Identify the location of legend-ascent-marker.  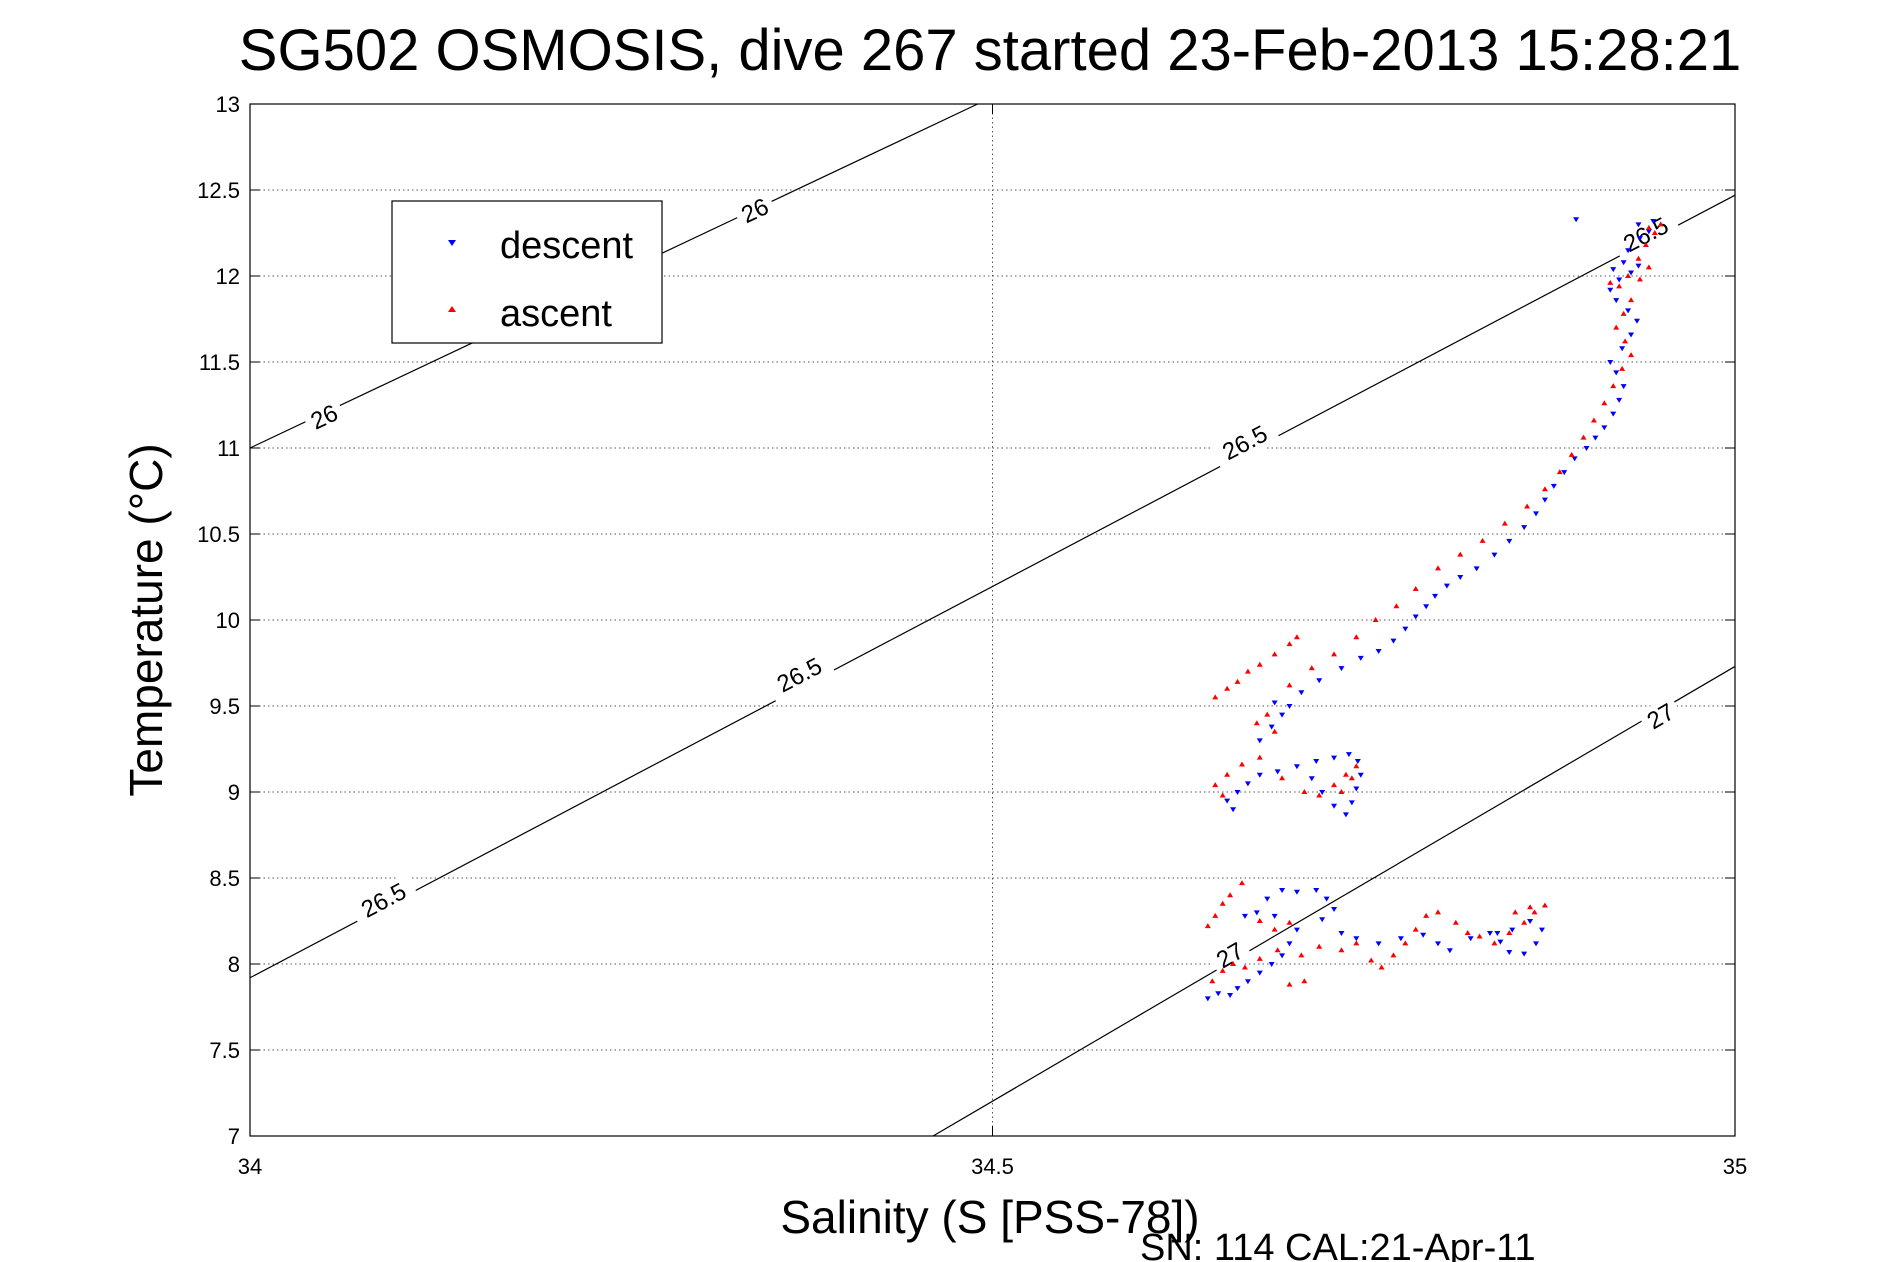
(452, 309).